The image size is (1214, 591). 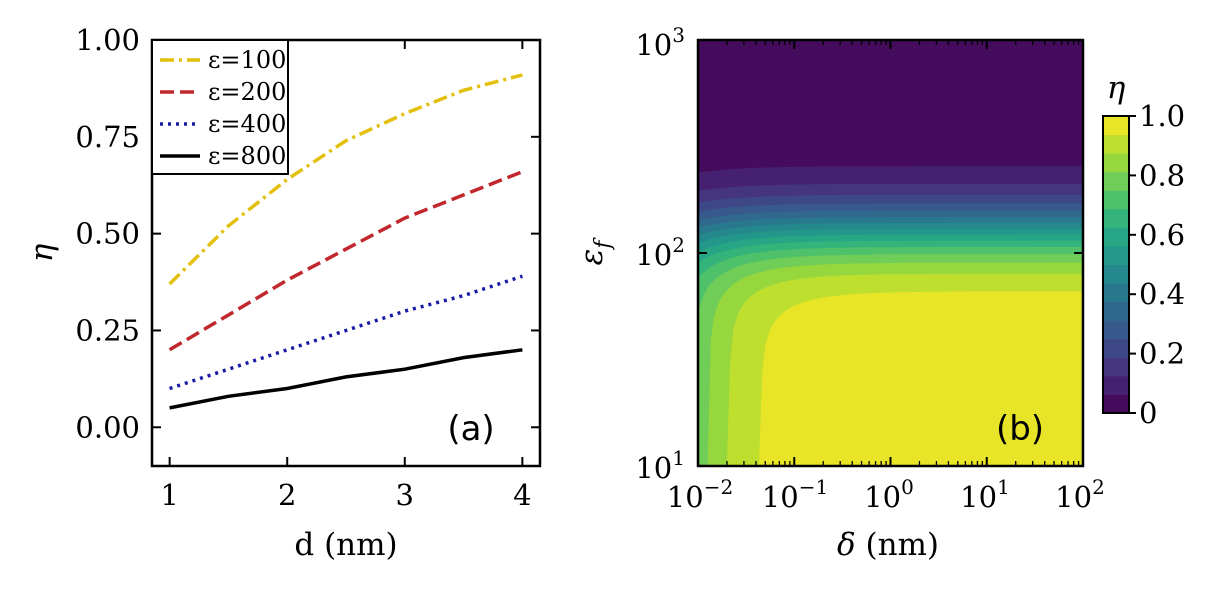 What do you see at coordinates (345, 545) in the screenshot?
I see `panel-a-xlabel: d (nm)` at bounding box center [345, 545].